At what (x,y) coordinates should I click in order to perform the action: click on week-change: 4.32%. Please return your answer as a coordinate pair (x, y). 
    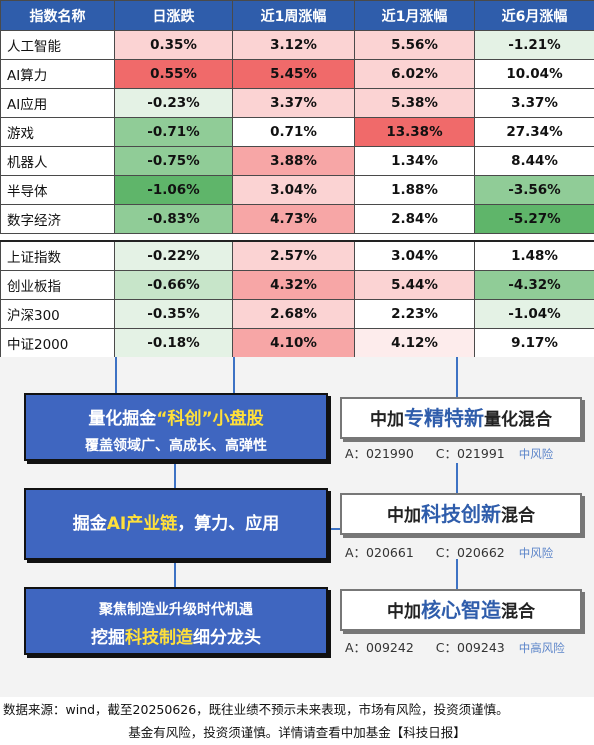
    Looking at the image, I should click on (293, 285).